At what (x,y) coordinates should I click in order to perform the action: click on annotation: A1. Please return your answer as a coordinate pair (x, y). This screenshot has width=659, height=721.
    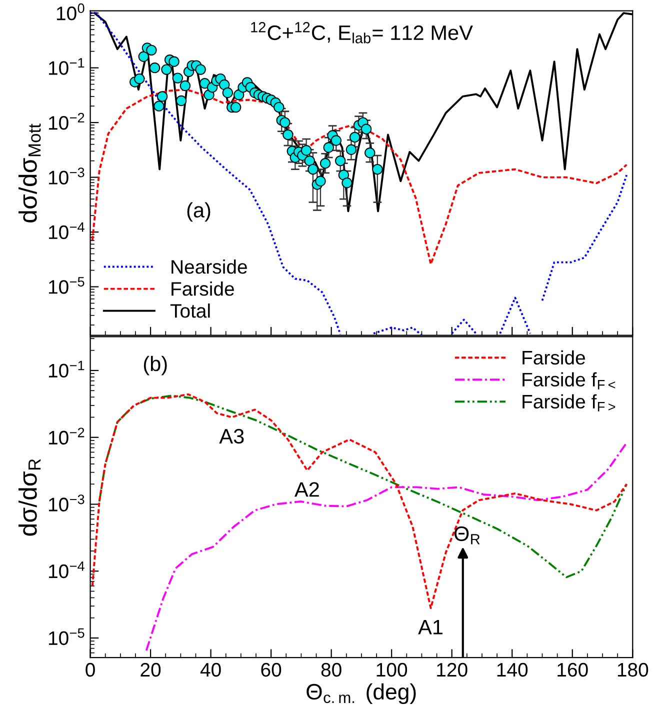
    Looking at the image, I should click on (430, 627).